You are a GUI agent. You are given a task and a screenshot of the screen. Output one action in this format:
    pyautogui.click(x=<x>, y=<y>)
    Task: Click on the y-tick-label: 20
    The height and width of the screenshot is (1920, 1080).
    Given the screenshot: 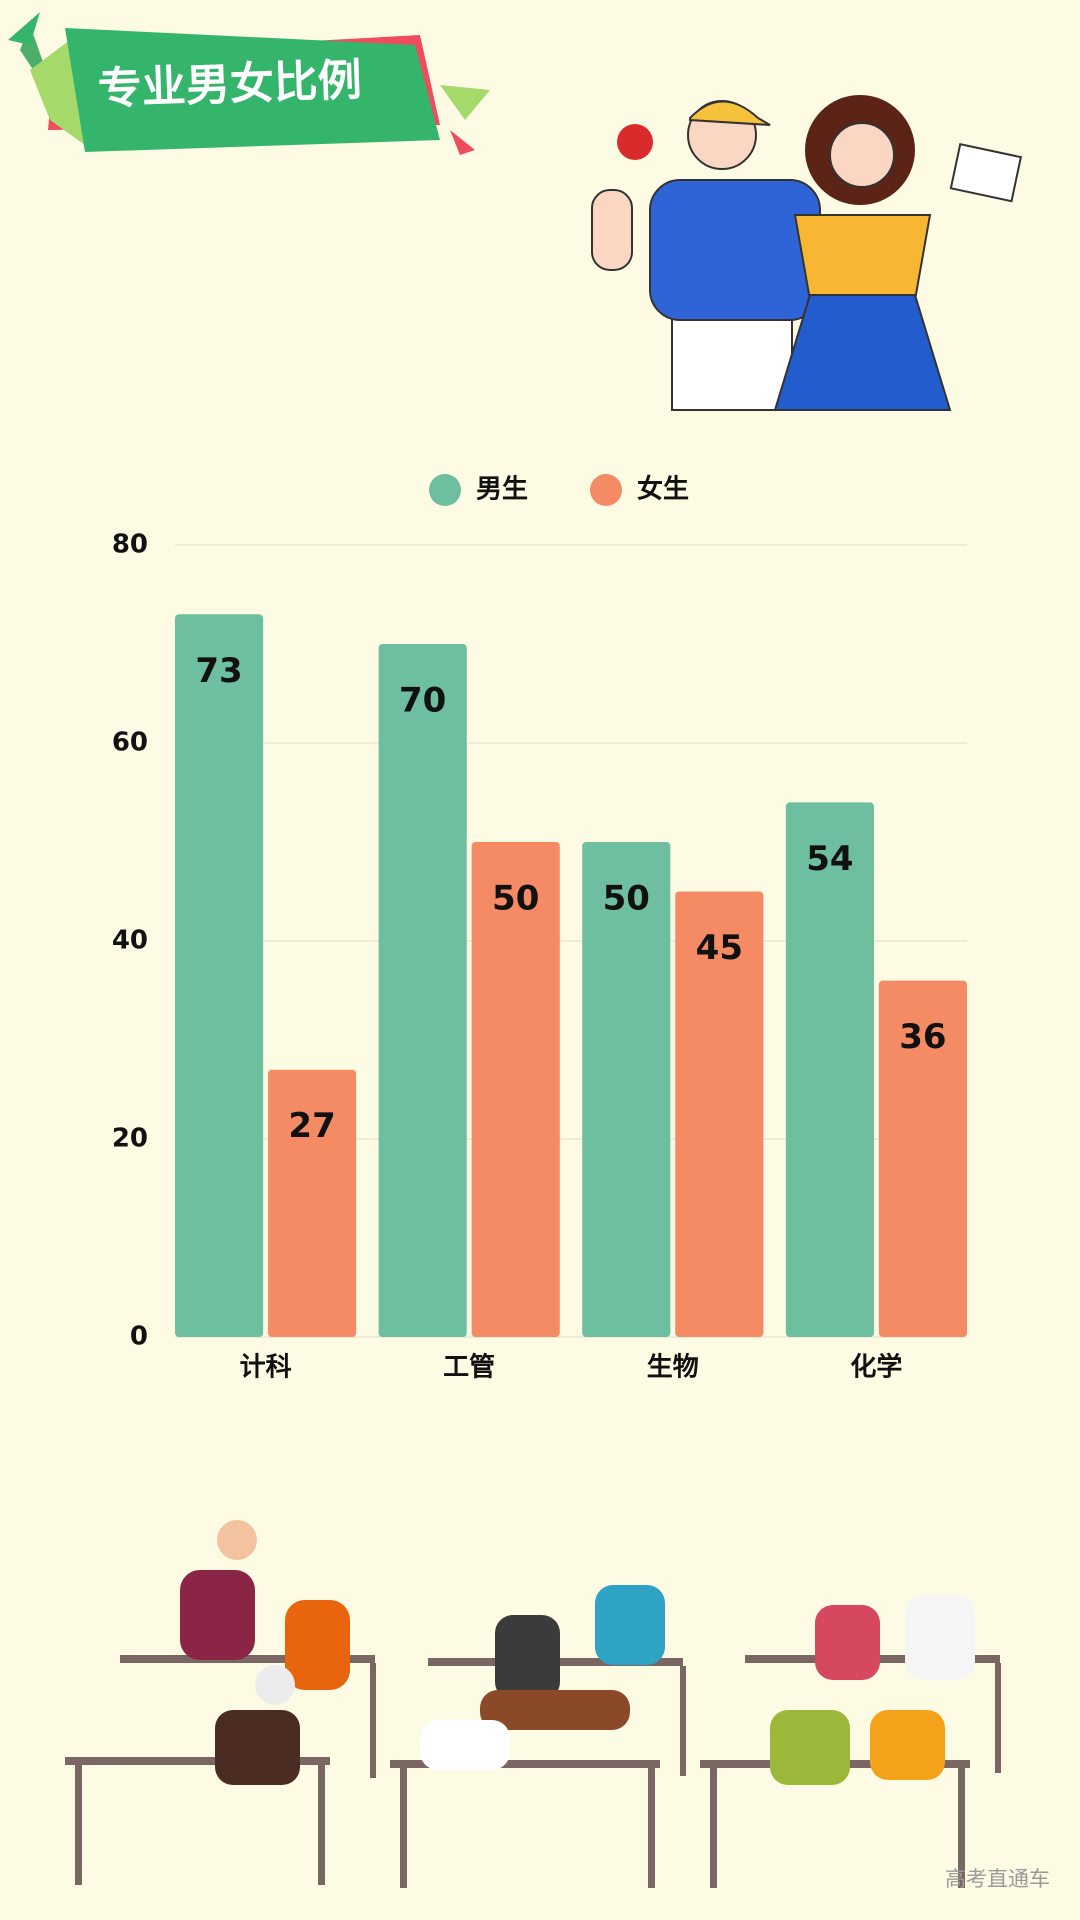 What is the action you would take?
    pyautogui.click(x=130, y=1139)
    